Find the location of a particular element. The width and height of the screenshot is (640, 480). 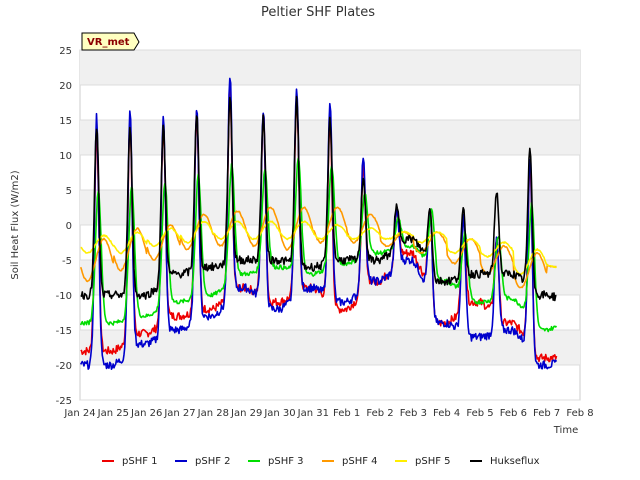

y-tick-label: -25 is located at coordinates (64, 401).